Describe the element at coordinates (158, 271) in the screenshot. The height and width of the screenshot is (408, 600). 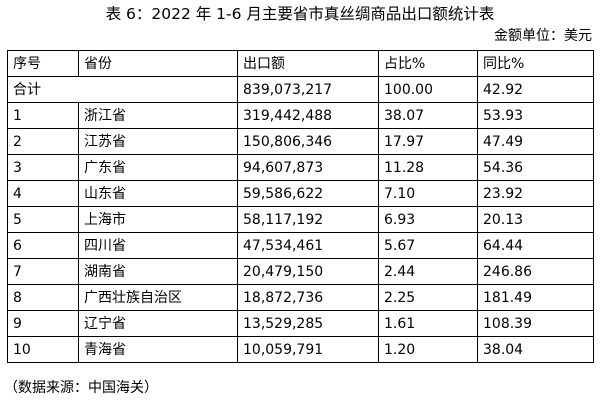
I see `cell-province: 湖南省` at that location.